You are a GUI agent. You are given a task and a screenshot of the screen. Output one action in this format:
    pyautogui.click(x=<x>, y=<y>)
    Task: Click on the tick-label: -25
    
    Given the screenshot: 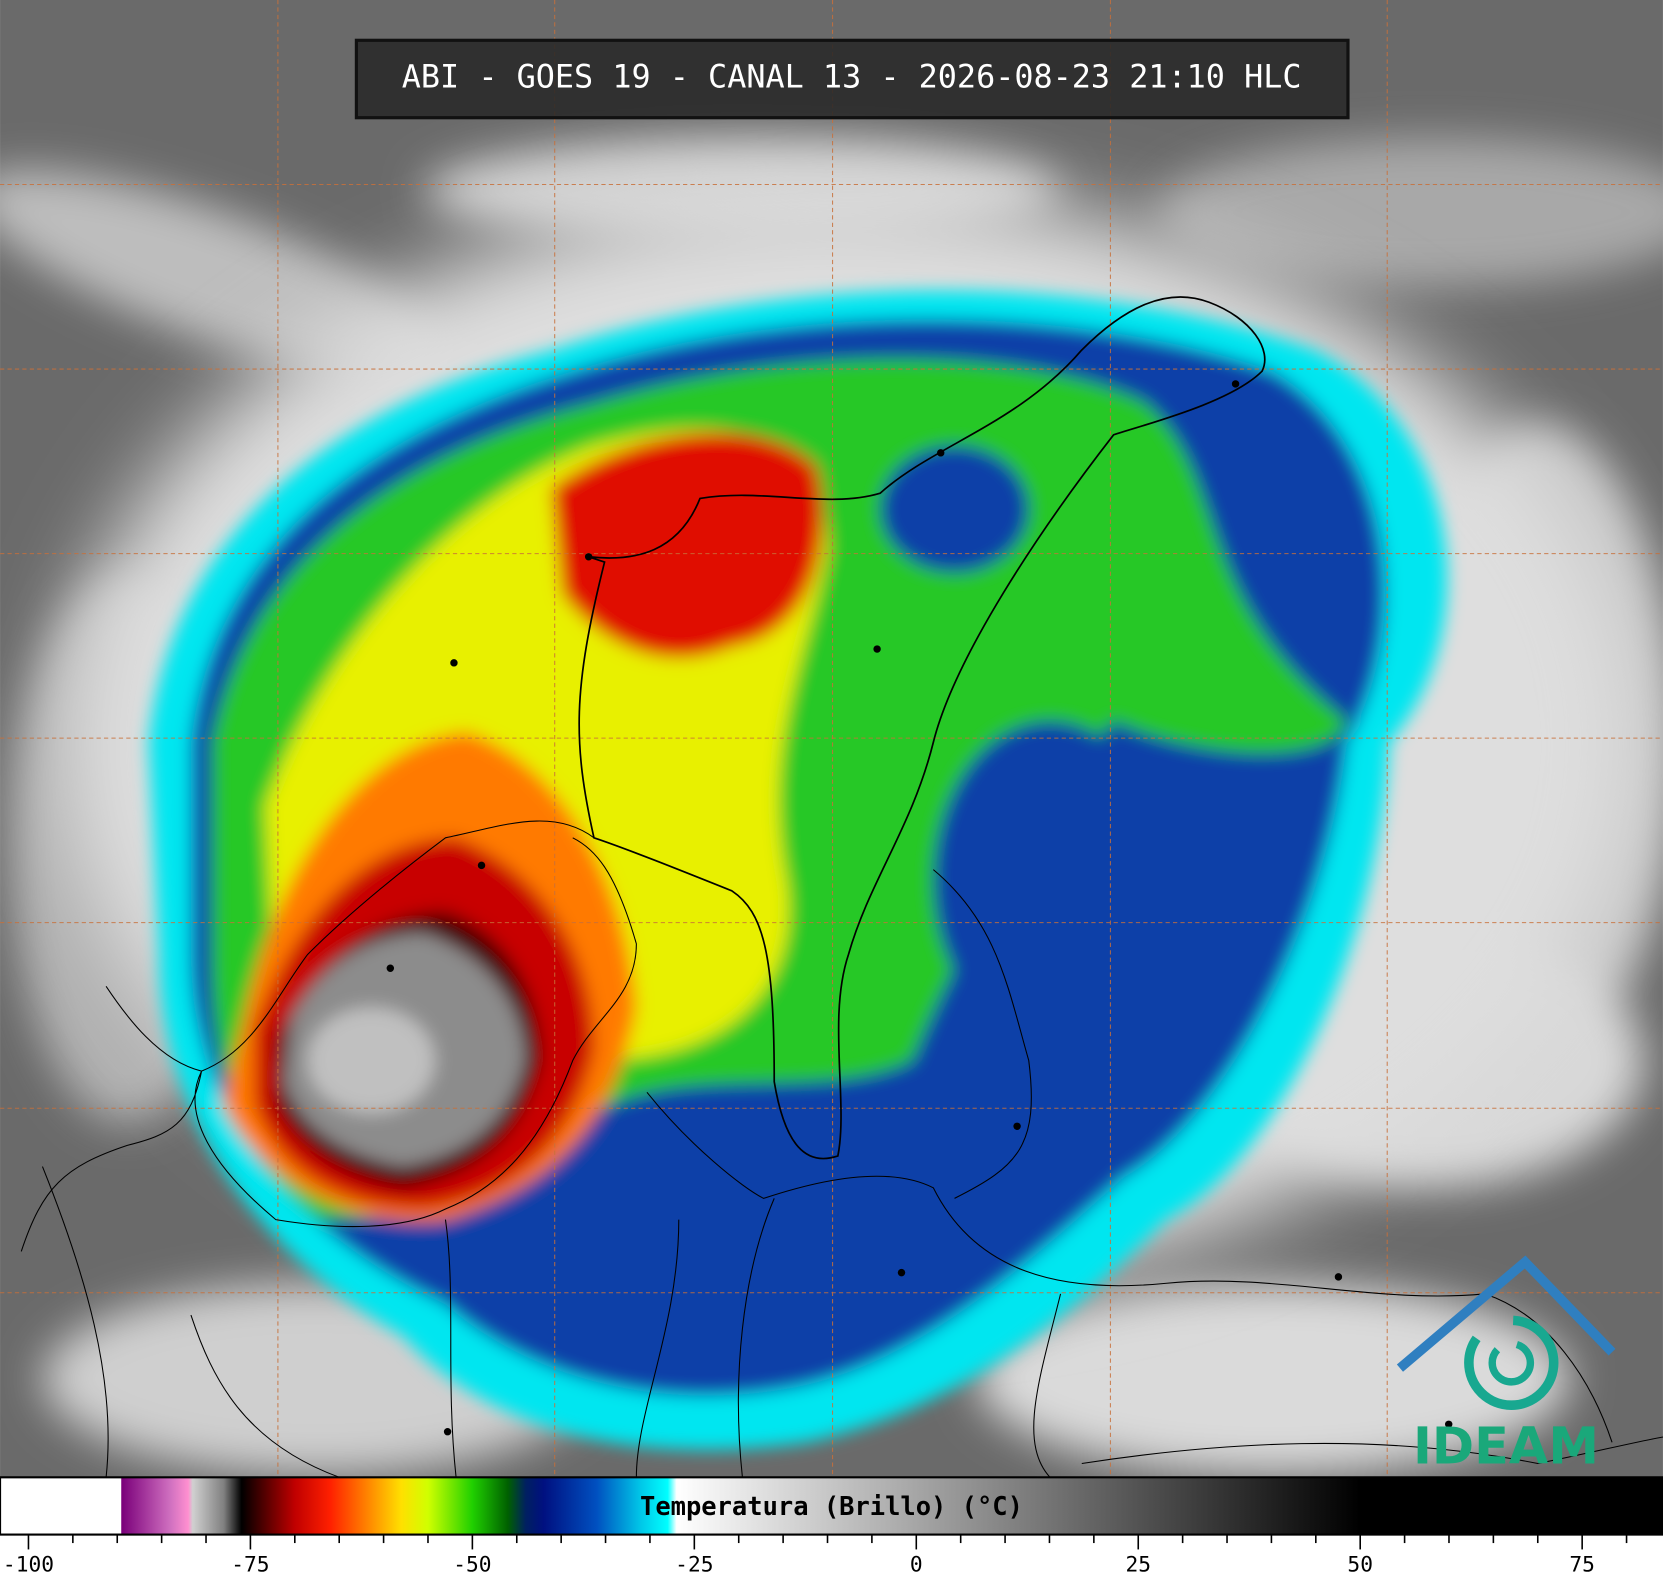 What is the action you would take?
    pyautogui.click(x=694, y=1564)
    